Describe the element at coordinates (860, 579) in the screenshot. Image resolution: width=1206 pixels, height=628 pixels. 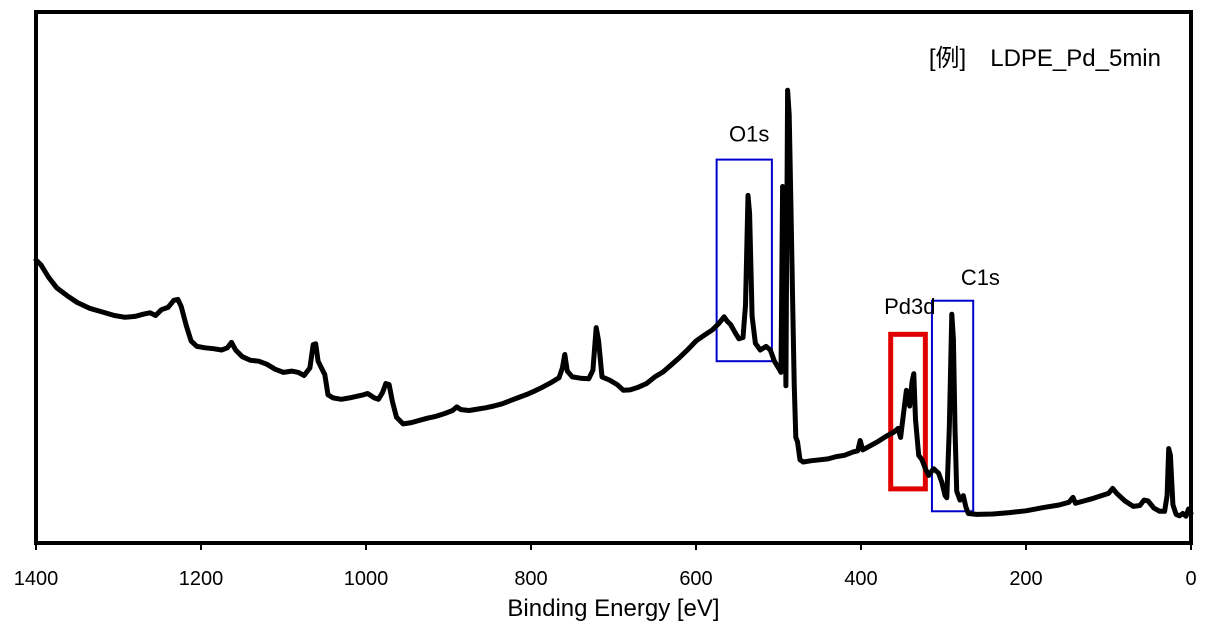
I see `x-tick-label: 400` at that location.